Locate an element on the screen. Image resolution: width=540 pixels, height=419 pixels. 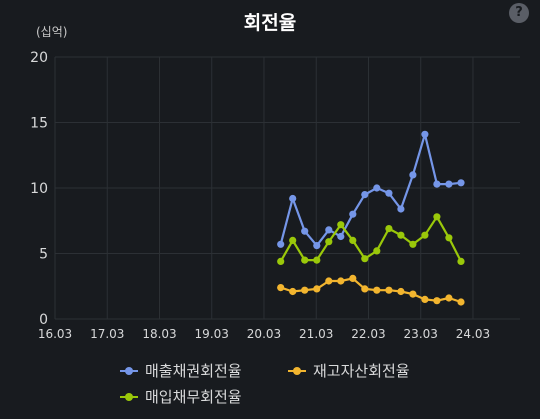
legend-label: 매입채무회전율 is located at coordinates (193, 397).